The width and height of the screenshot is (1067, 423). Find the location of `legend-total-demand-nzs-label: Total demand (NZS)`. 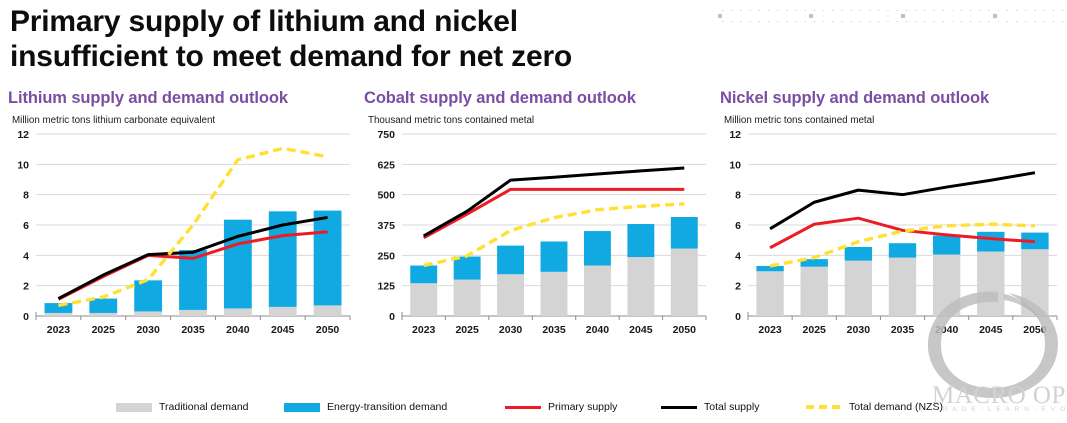

legend-total-demand-nzs-label: Total demand (NZS) is located at coordinates (896, 407).